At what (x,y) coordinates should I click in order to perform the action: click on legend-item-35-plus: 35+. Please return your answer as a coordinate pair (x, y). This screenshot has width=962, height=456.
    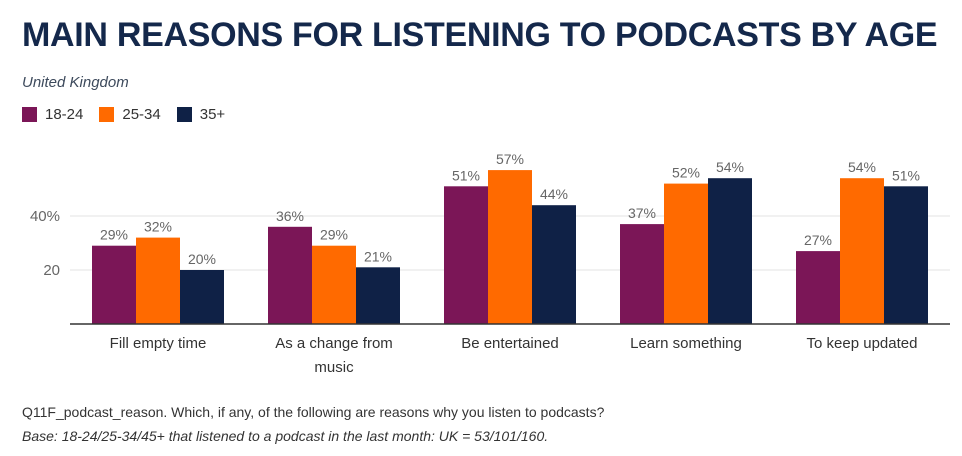
    Looking at the image, I should click on (201, 114).